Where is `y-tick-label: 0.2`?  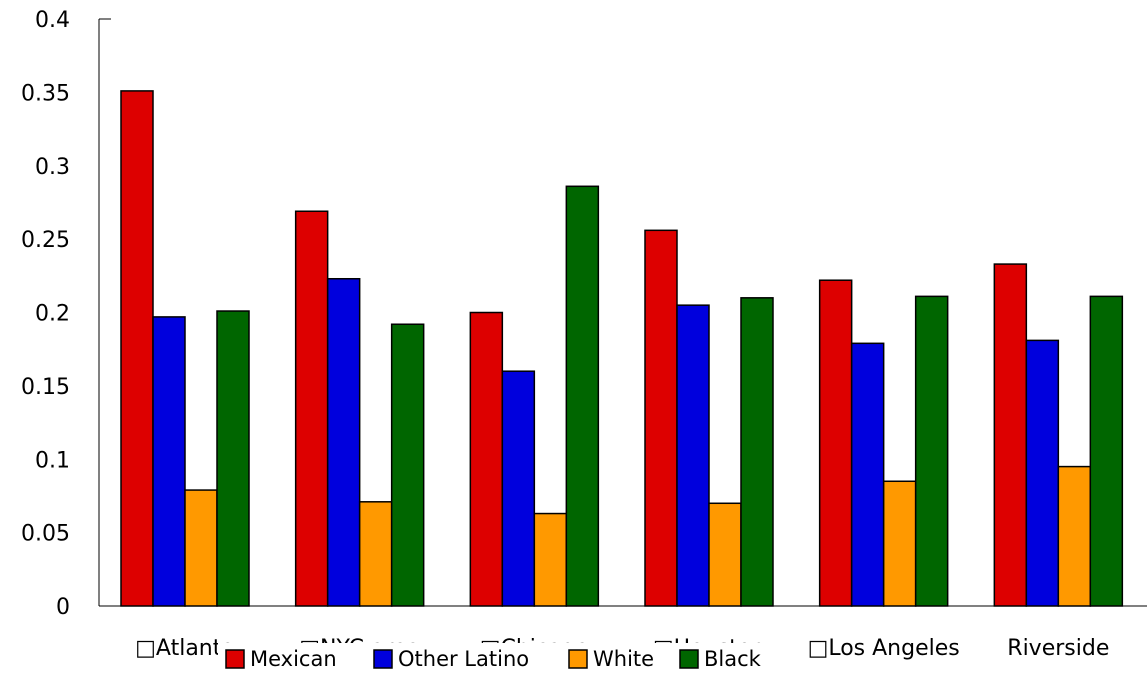
y-tick-label: 0.2 is located at coordinates (52, 314).